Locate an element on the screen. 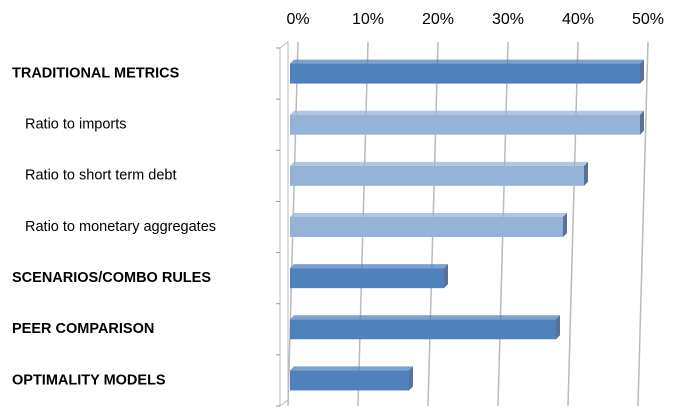 The width and height of the screenshot is (675, 409). y-tick-label: Ratio to imports is located at coordinates (76, 125).